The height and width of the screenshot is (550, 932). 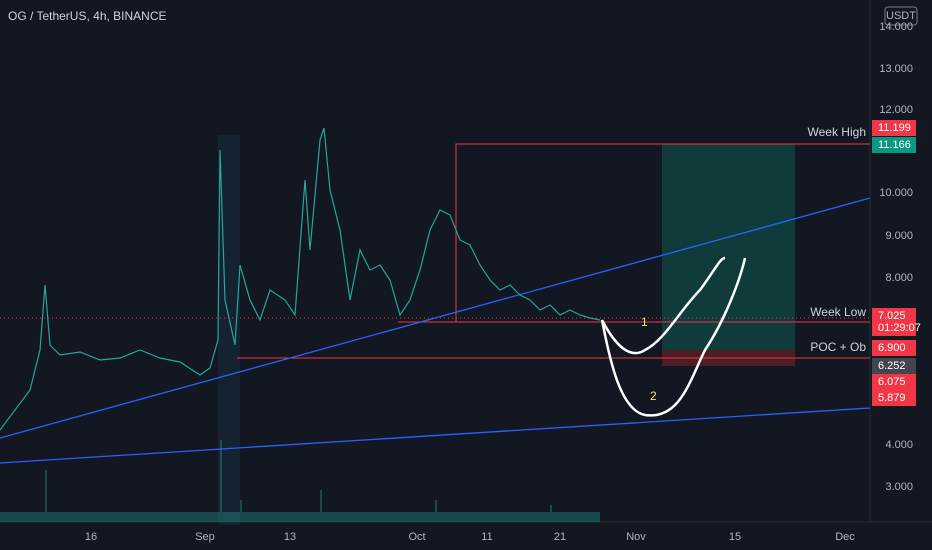 I want to click on currency-box, so click(x=901, y=16).